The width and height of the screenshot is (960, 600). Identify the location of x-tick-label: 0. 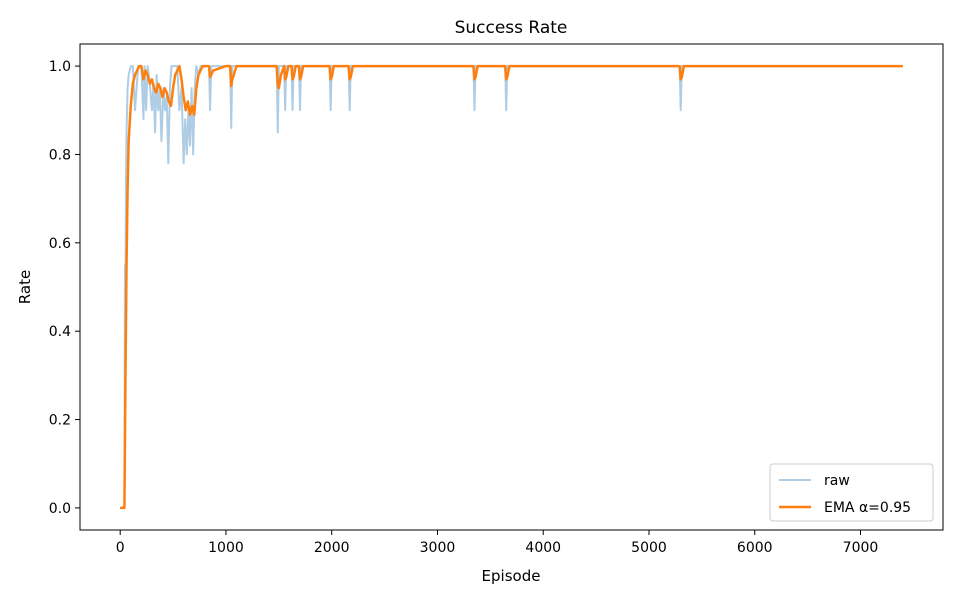
(120, 548).